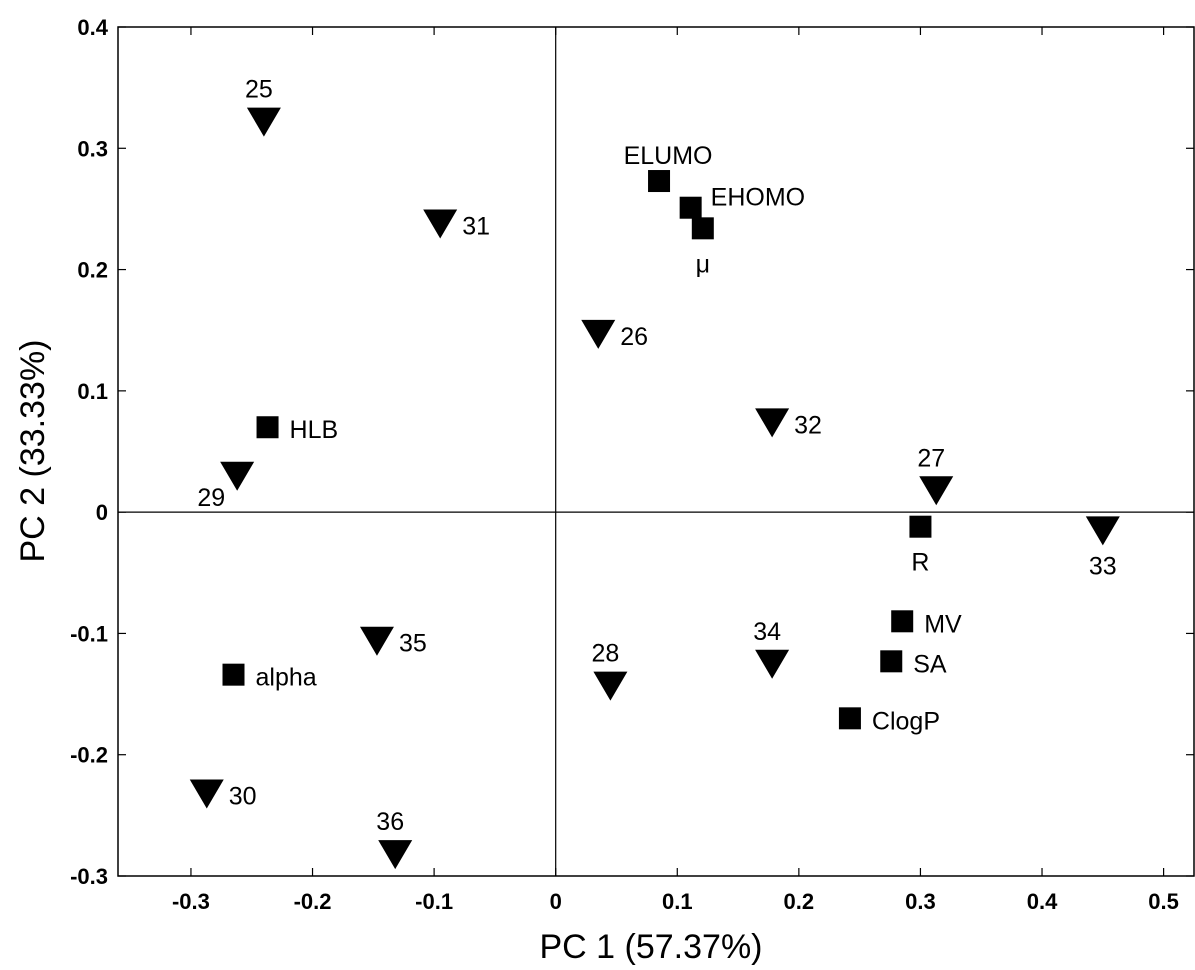 This screenshot has height=970, width=1195. What do you see at coordinates (92, 270) in the screenshot?
I see `y-tick-label: 0.2` at bounding box center [92, 270].